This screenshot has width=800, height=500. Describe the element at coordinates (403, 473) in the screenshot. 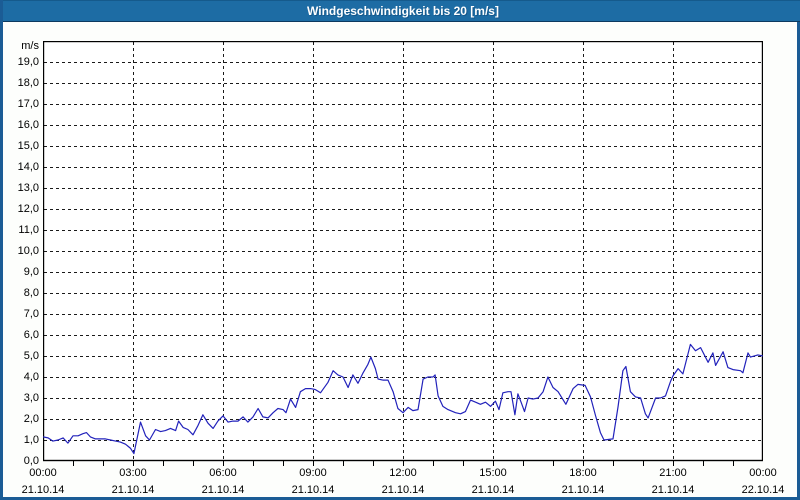

I see `x-axis-time-label: 12:00` at that location.